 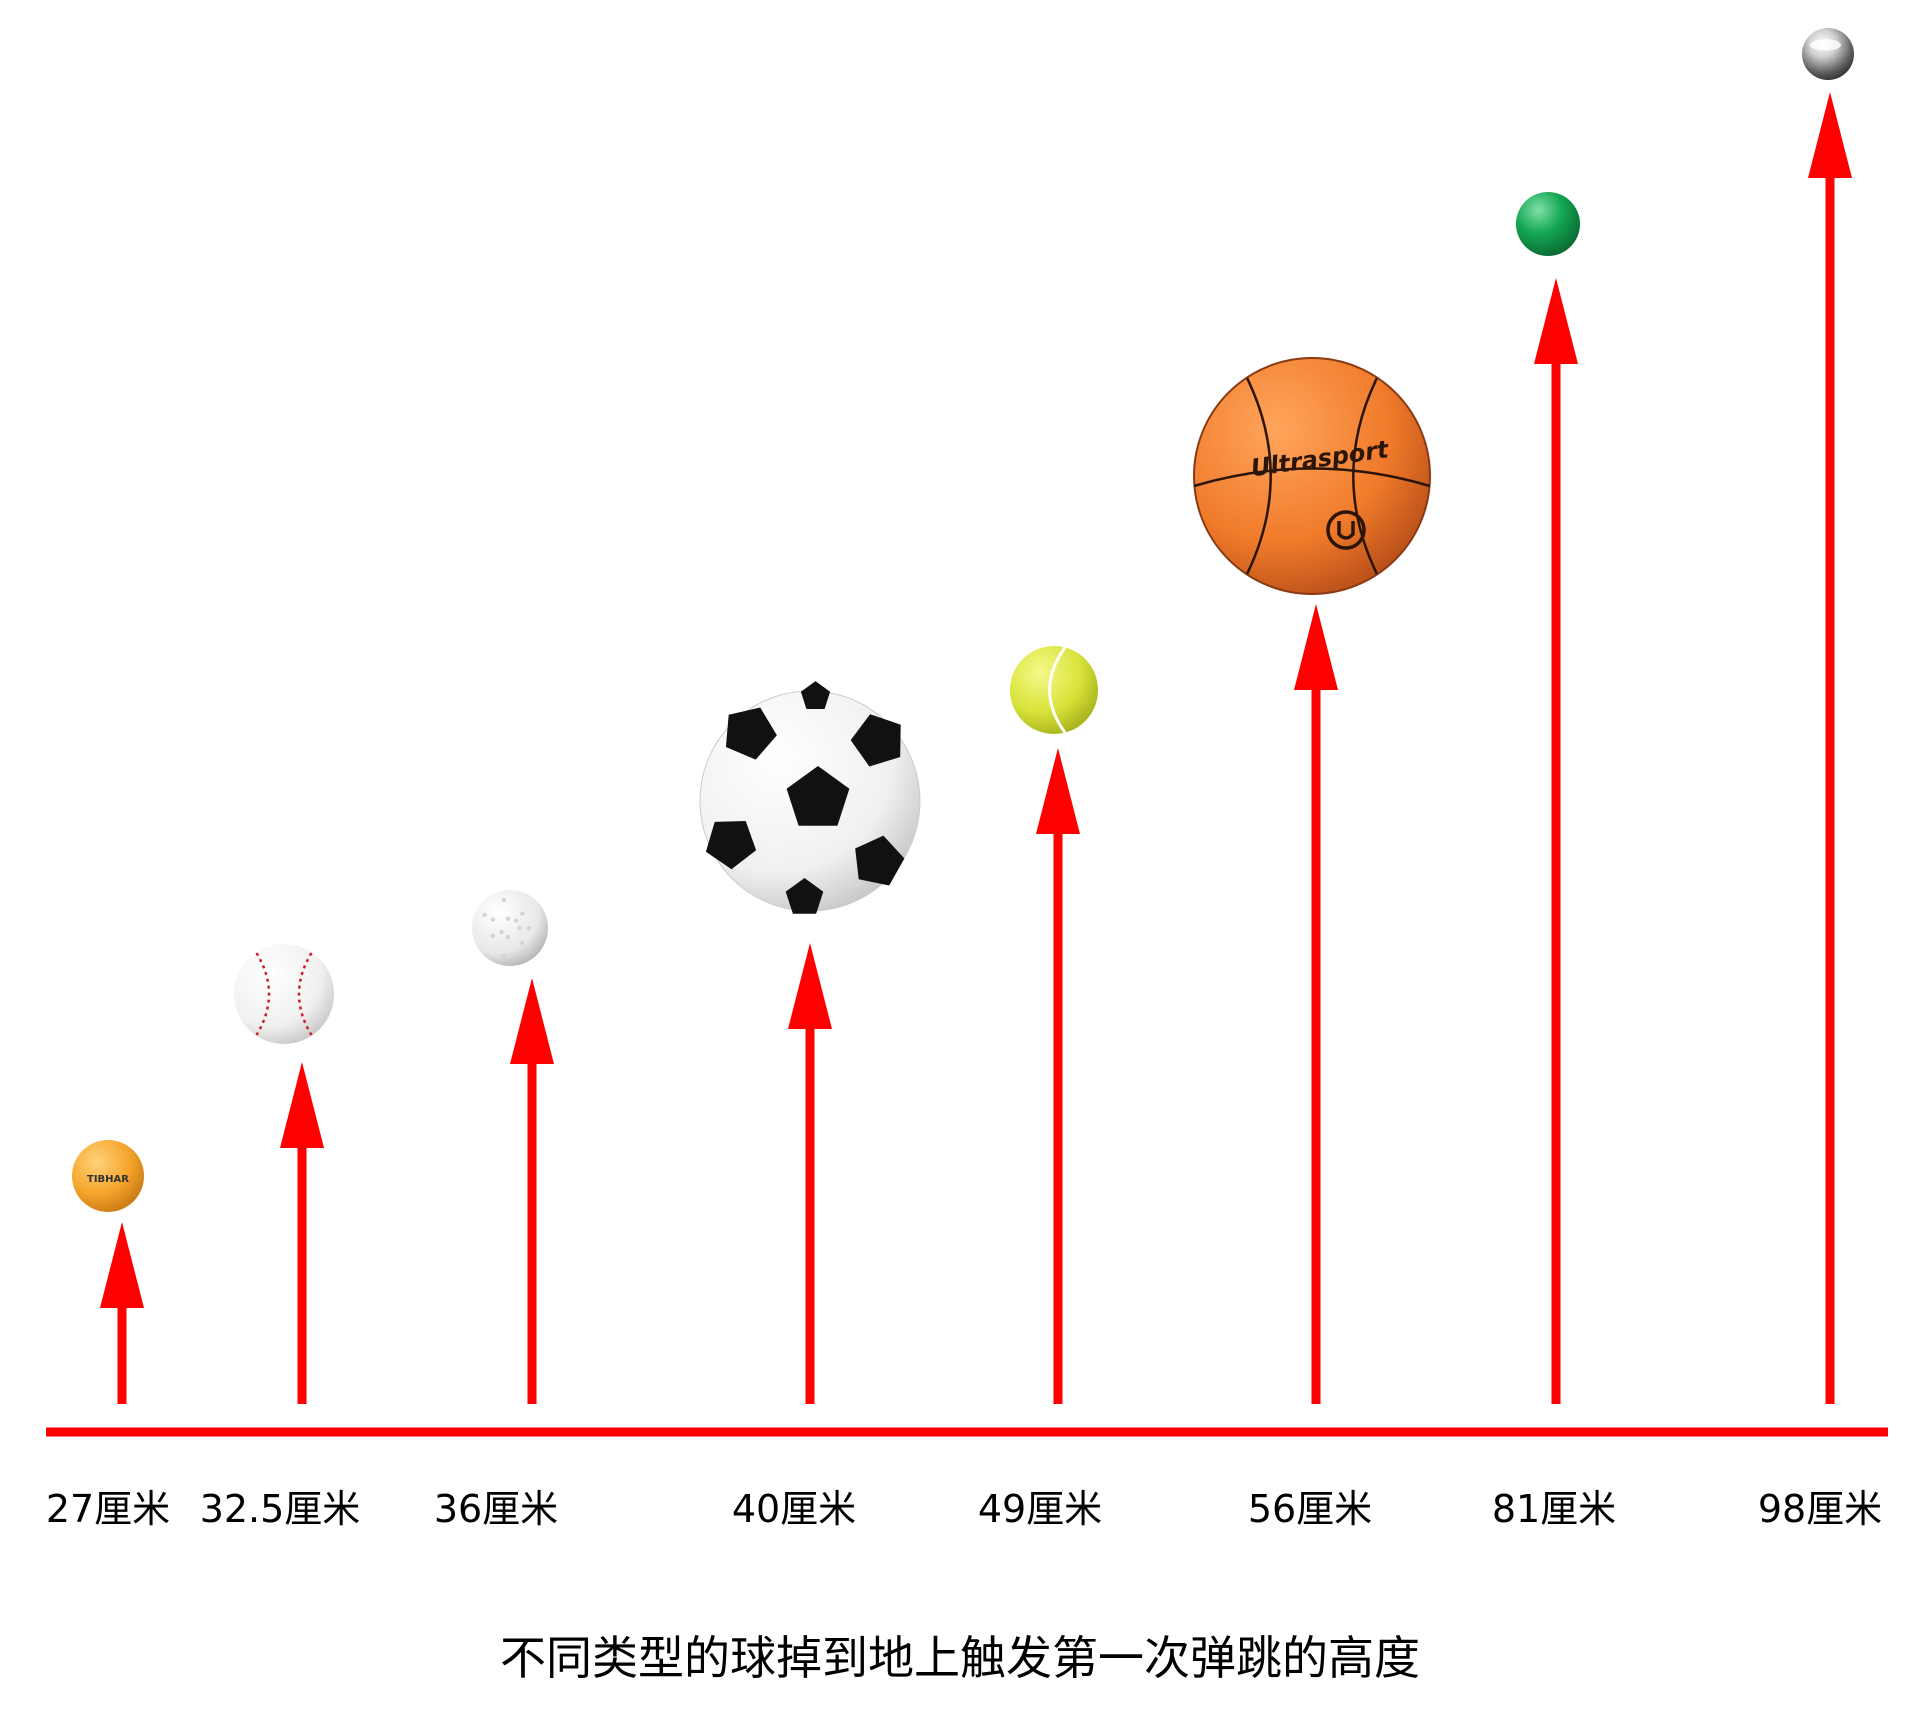 What do you see at coordinates (1820, 1509) in the screenshot?
I see `tick-label: 98厘米` at bounding box center [1820, 1509].